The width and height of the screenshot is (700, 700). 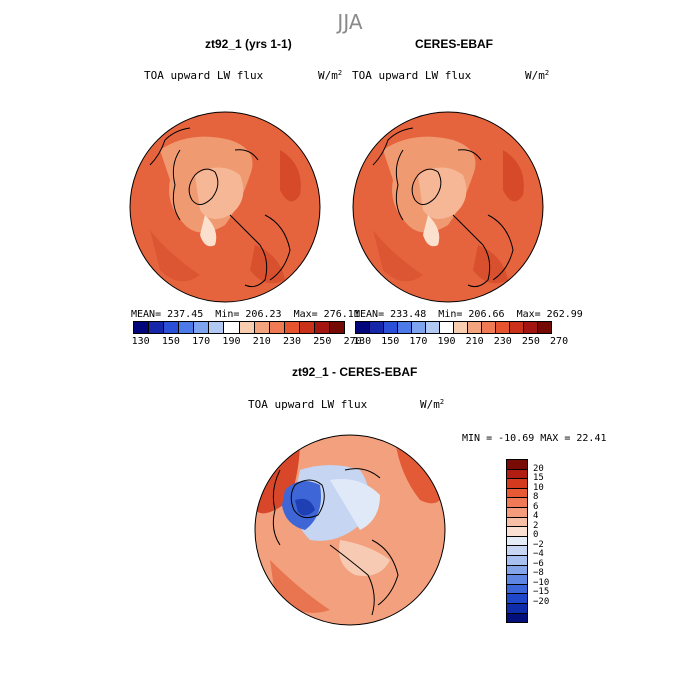 What do you see at coordinates (536, 525) in the screenshot?
I see `colorbar-tick-label: 2` at bounding box center [536, 525].